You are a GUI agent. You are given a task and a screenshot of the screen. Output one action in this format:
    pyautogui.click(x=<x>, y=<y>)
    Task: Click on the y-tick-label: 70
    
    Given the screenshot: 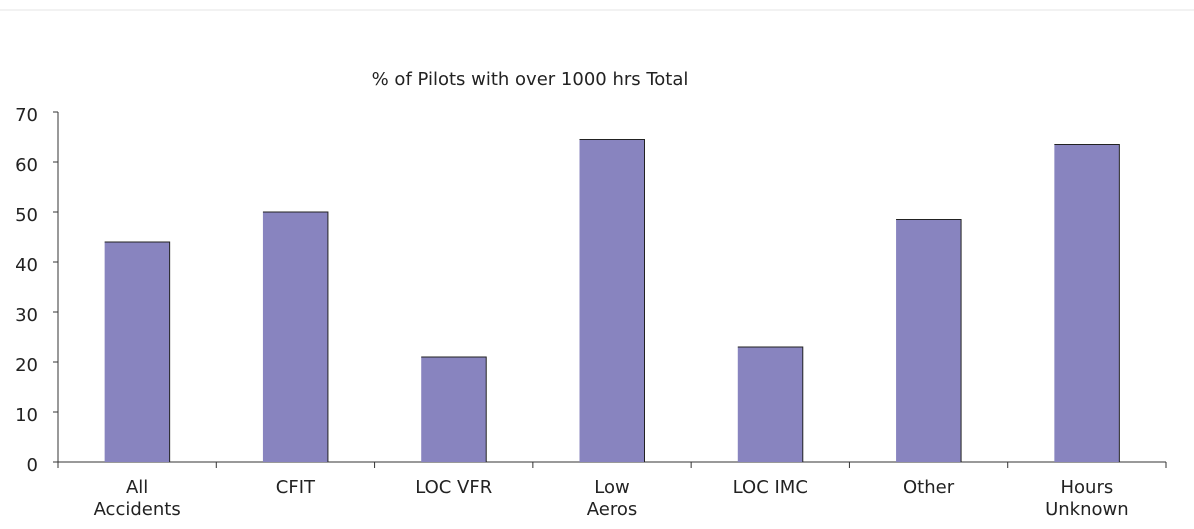 What is the action you would take?
    pyautogui.click(x=26, y=115)
    